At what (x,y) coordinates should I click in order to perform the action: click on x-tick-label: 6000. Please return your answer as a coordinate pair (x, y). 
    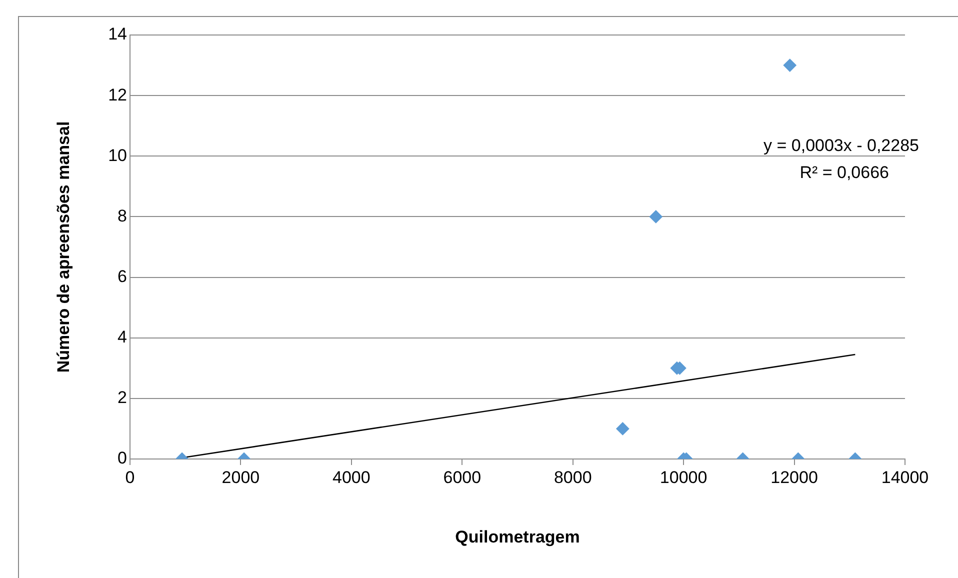
    Looking at the image, I should click on (462, 477).